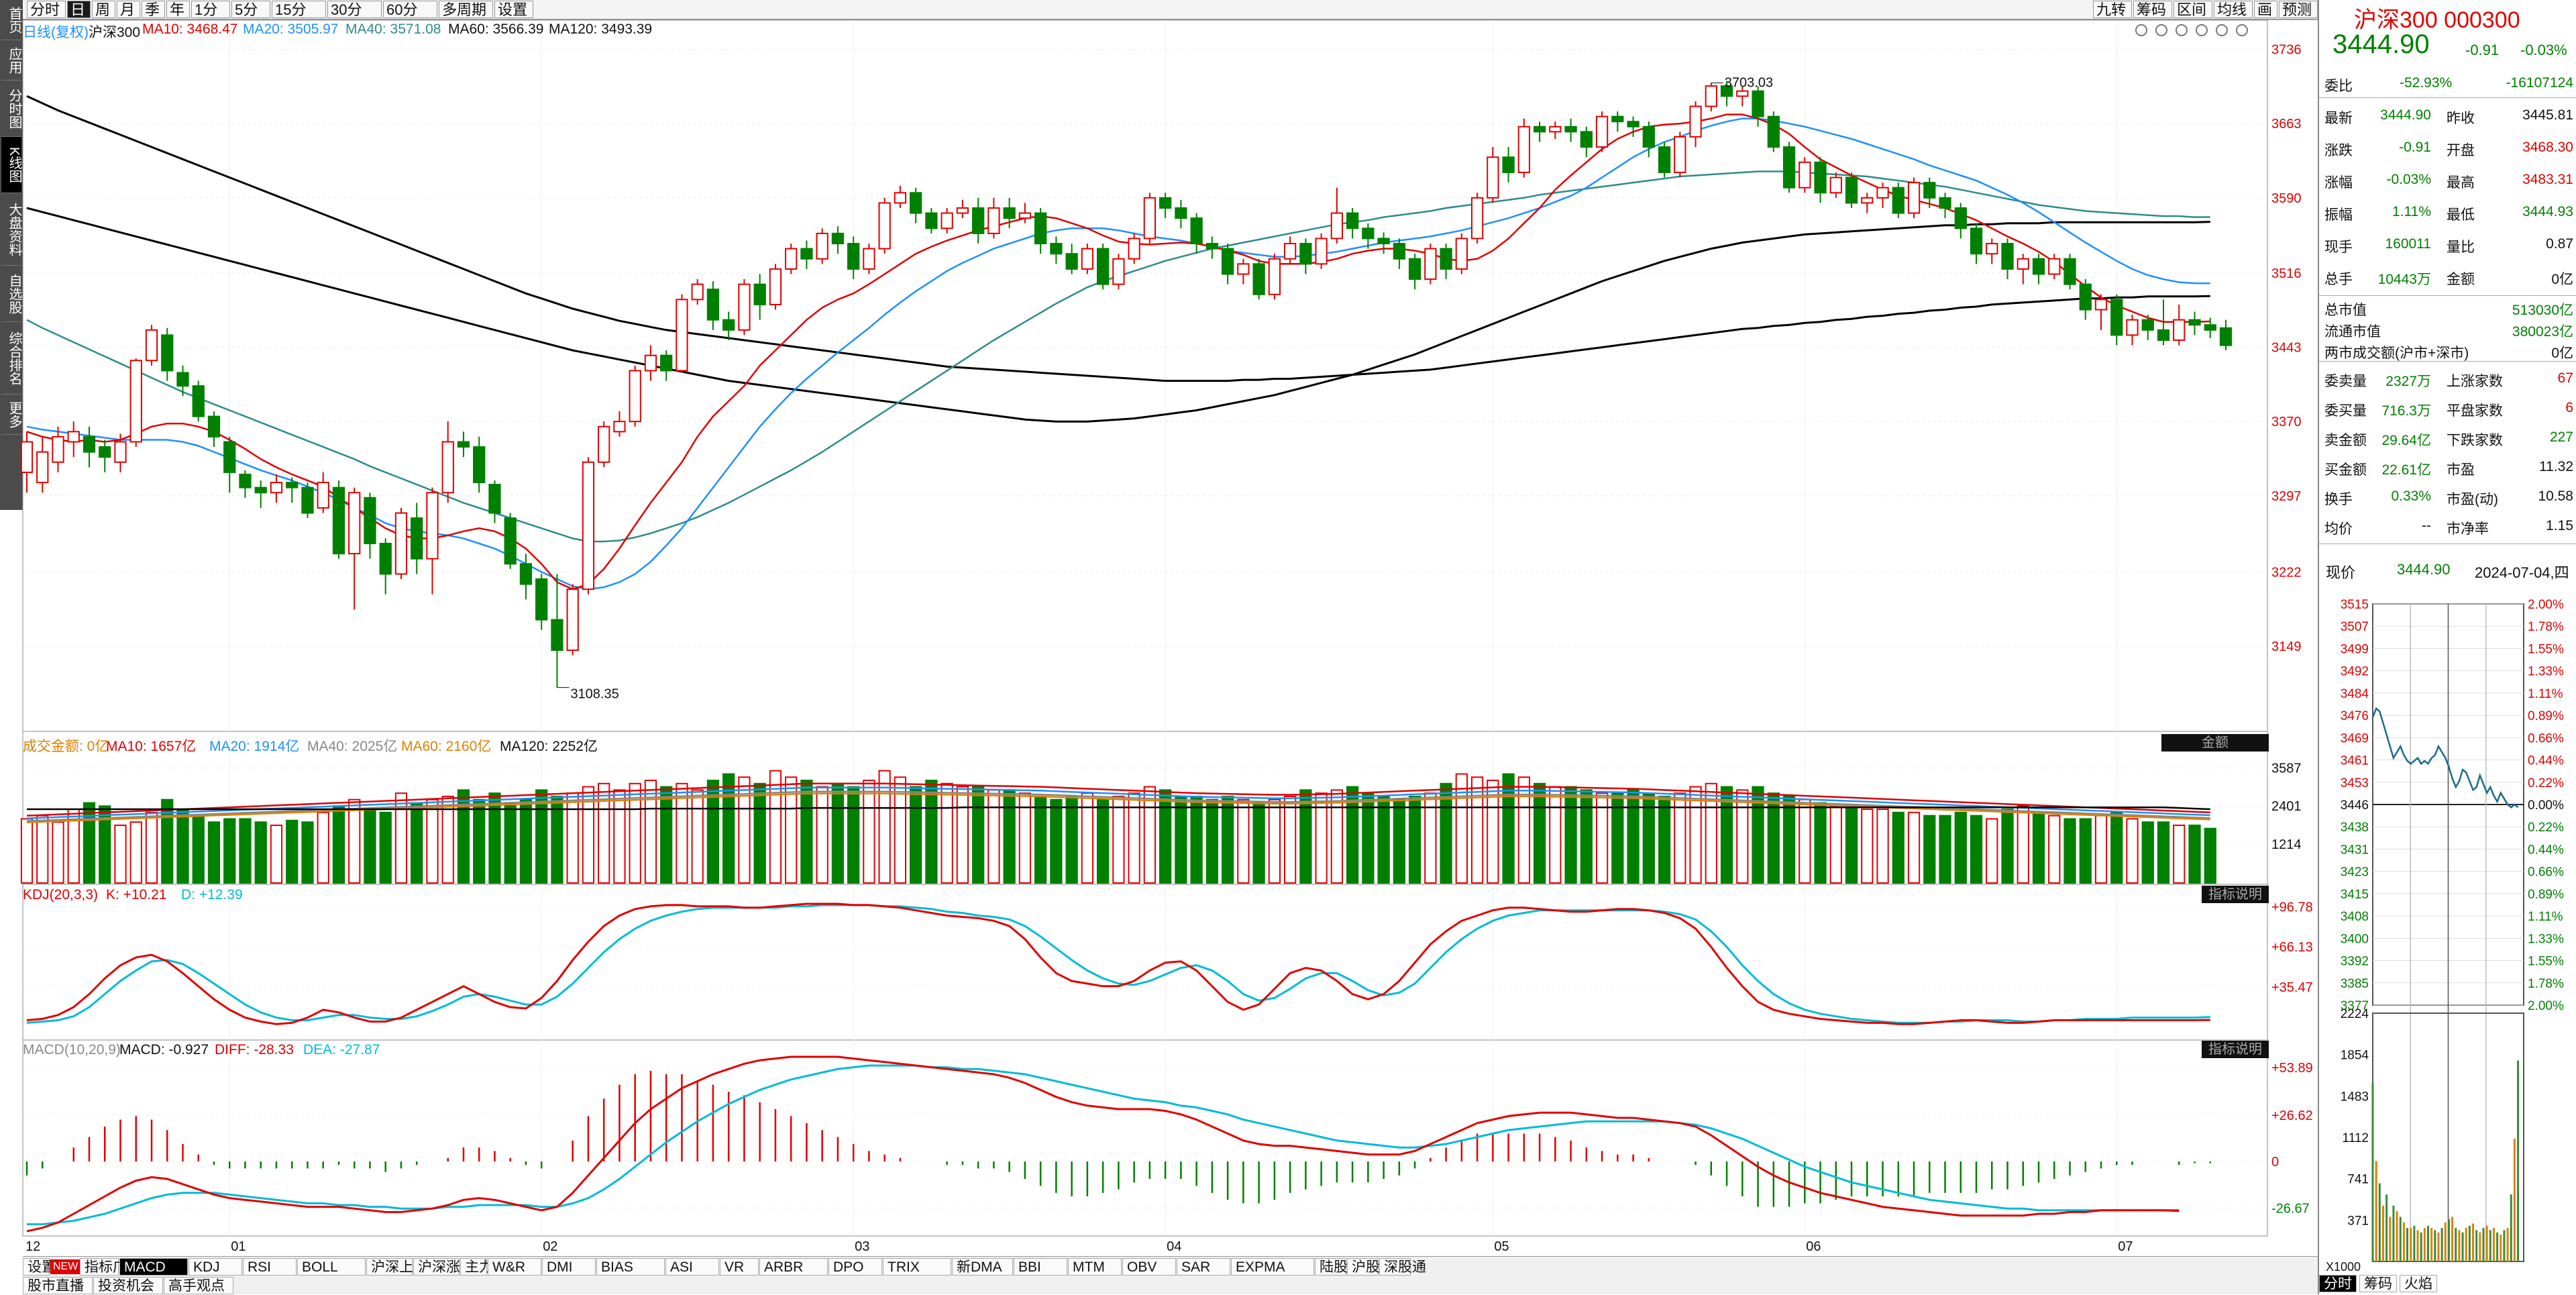 This screenshot has width=2576, height=1295. Describe the element at coordinates (153, 9) in the screenshot. I see `period-button-4: 季` at that location.